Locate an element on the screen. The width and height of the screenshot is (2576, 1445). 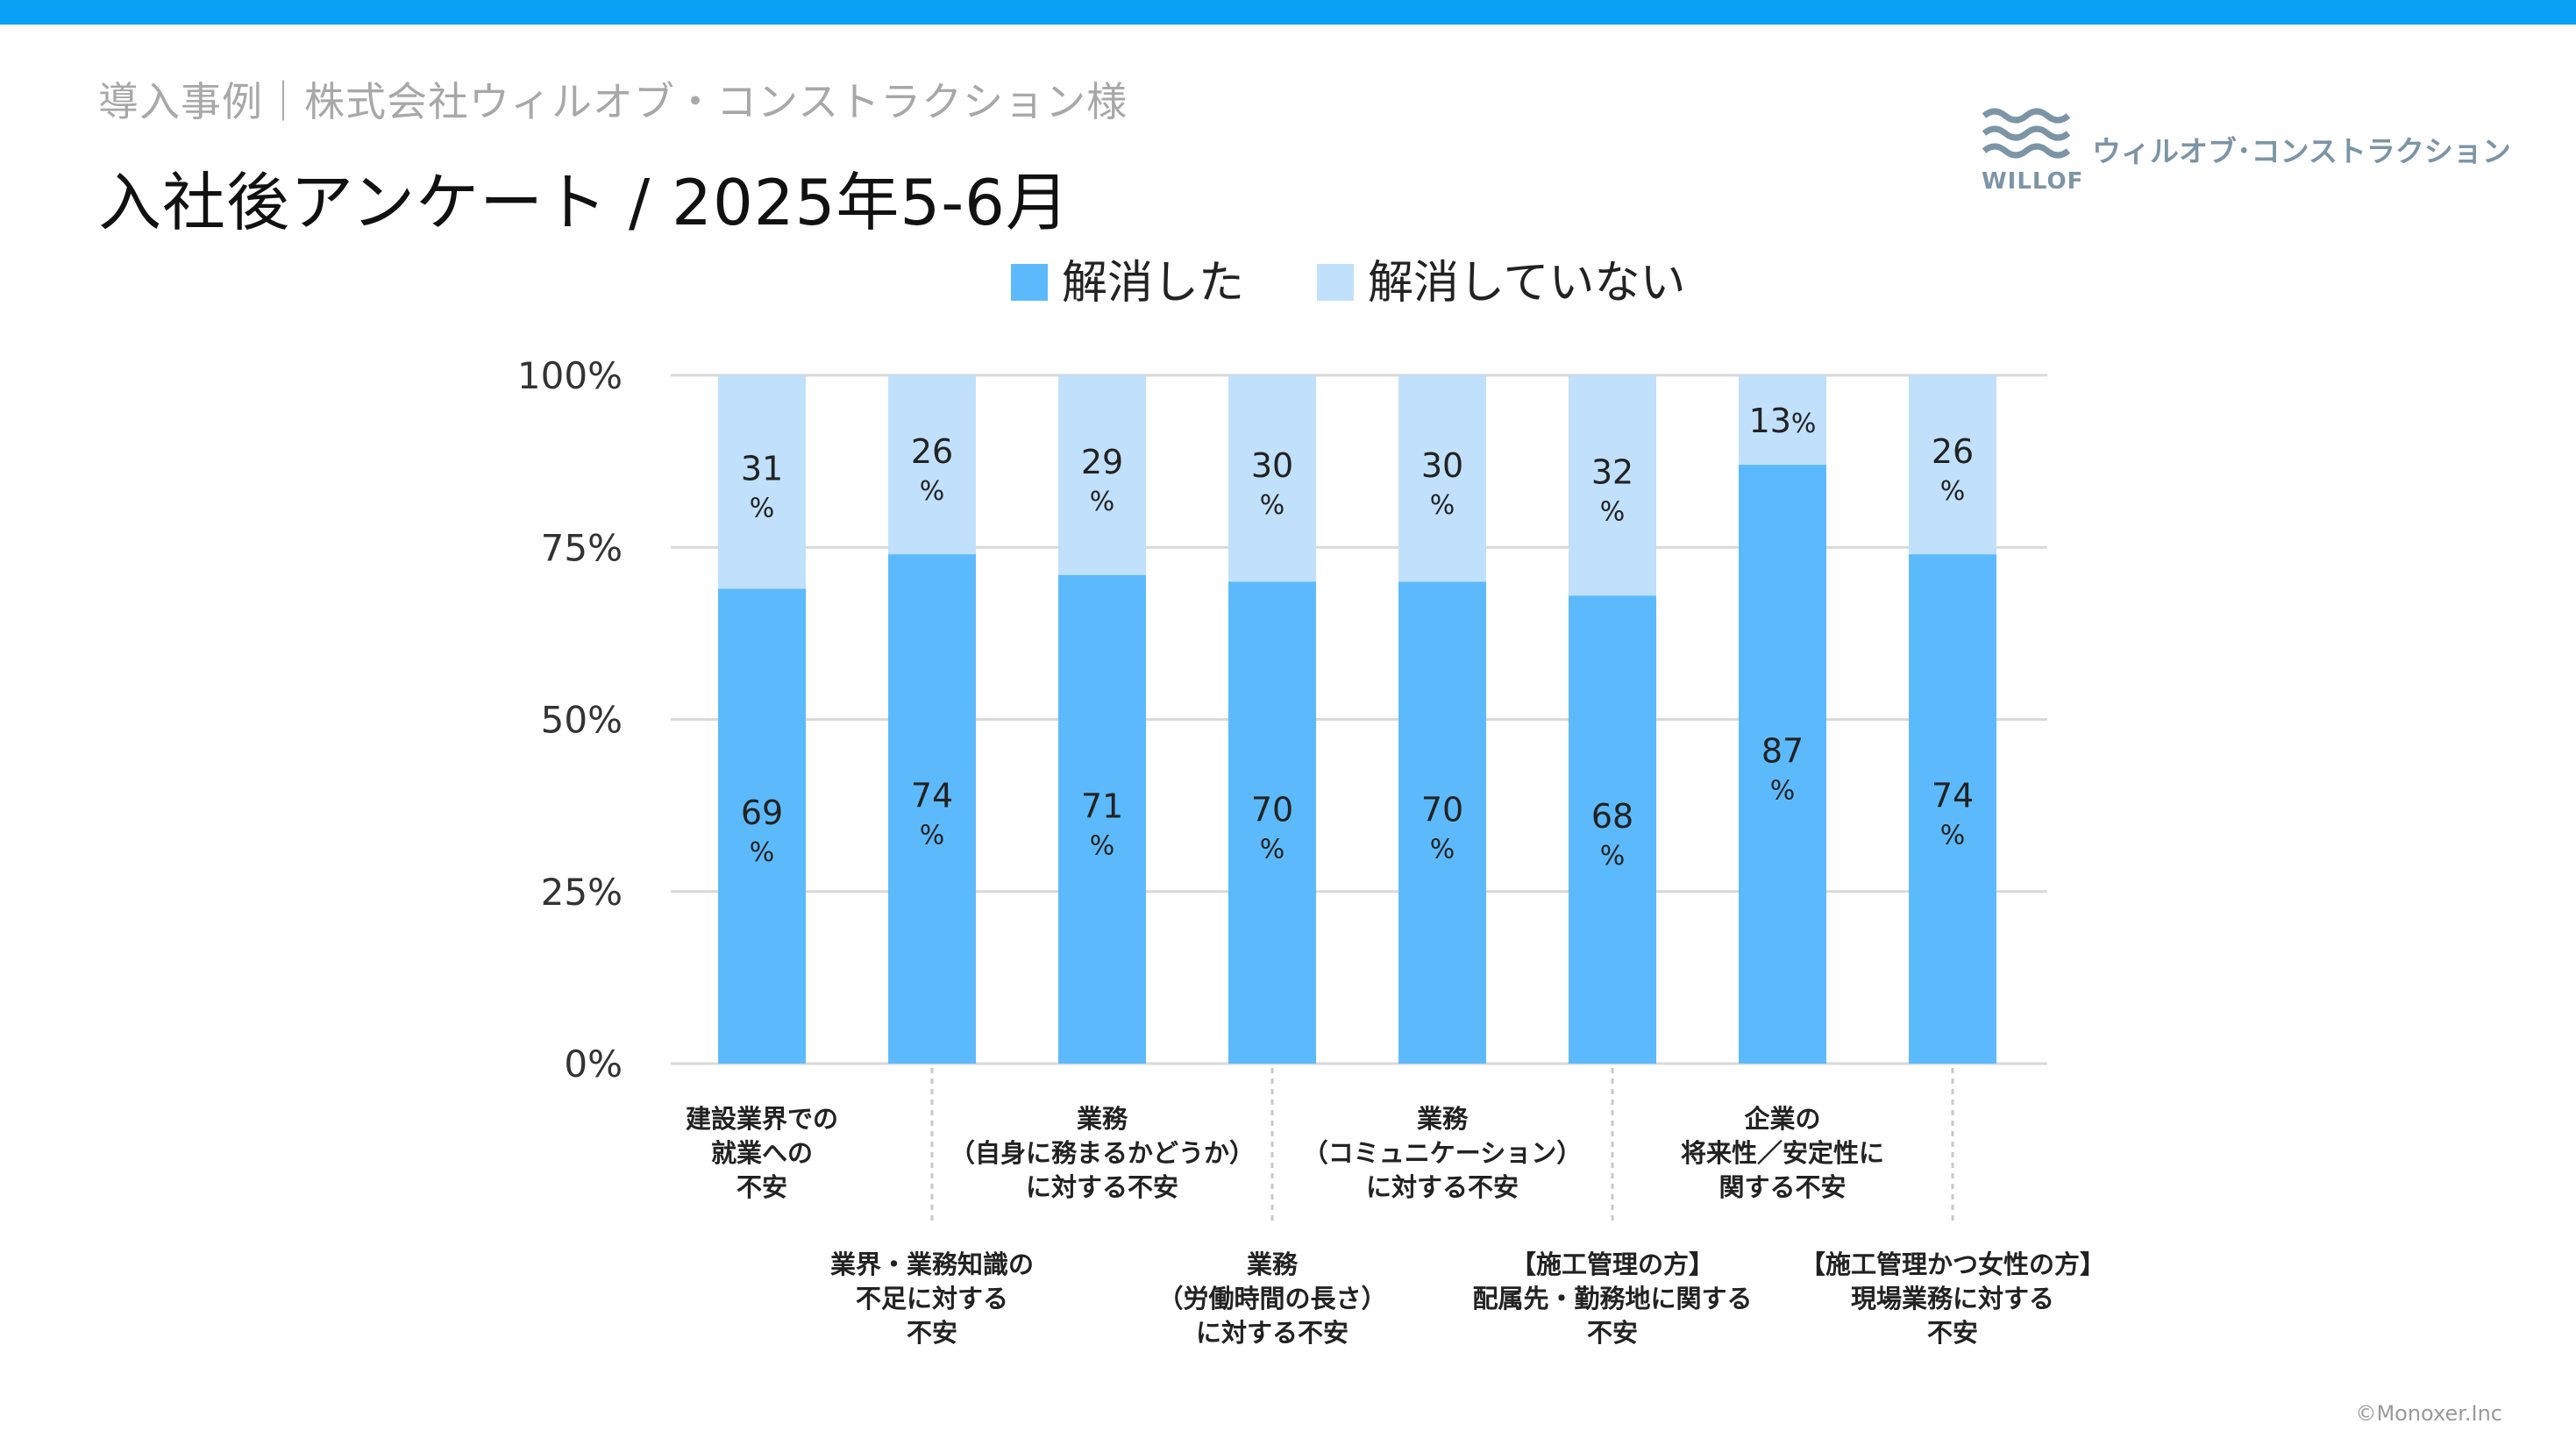
category-label: 関する不安 is located at coordinates (1782, 1187).